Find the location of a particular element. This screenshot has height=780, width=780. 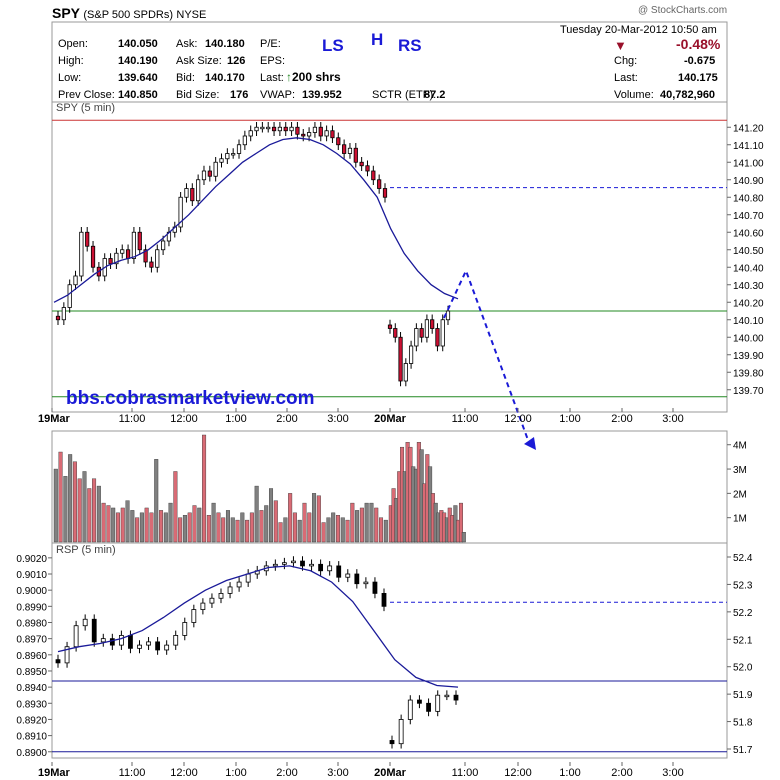

price-tick-label: 139.90 is located at coordinates (748, 356).